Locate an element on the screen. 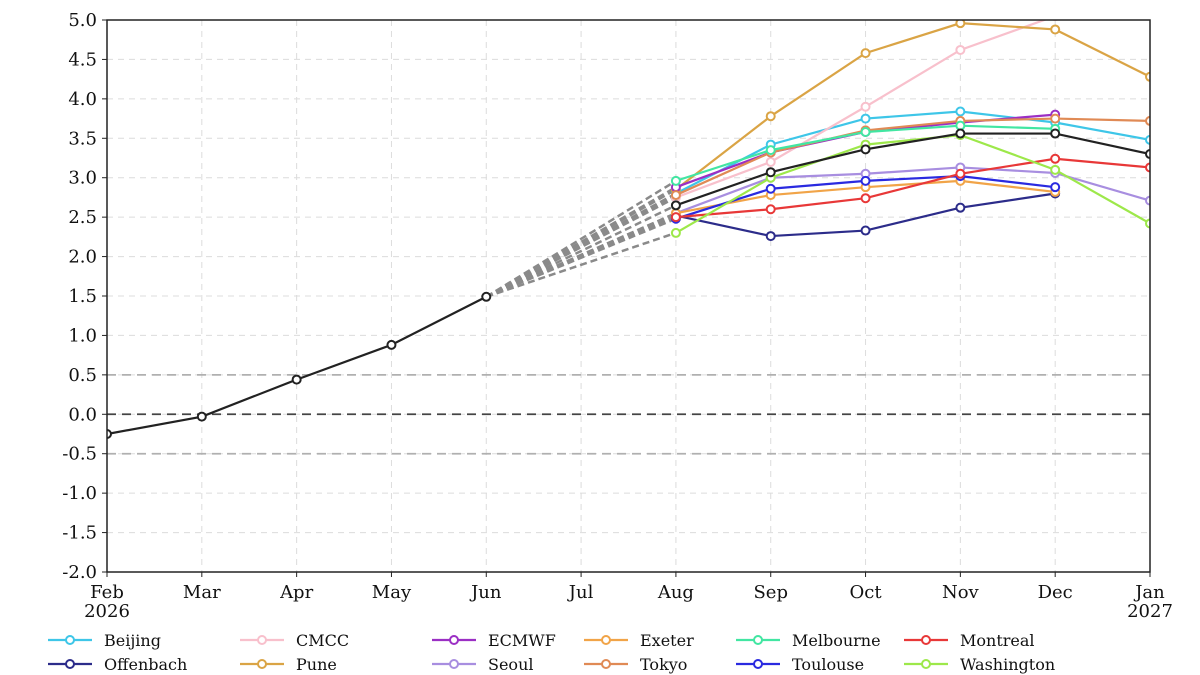  forecast-bridges is located at coordinates (581, 238).